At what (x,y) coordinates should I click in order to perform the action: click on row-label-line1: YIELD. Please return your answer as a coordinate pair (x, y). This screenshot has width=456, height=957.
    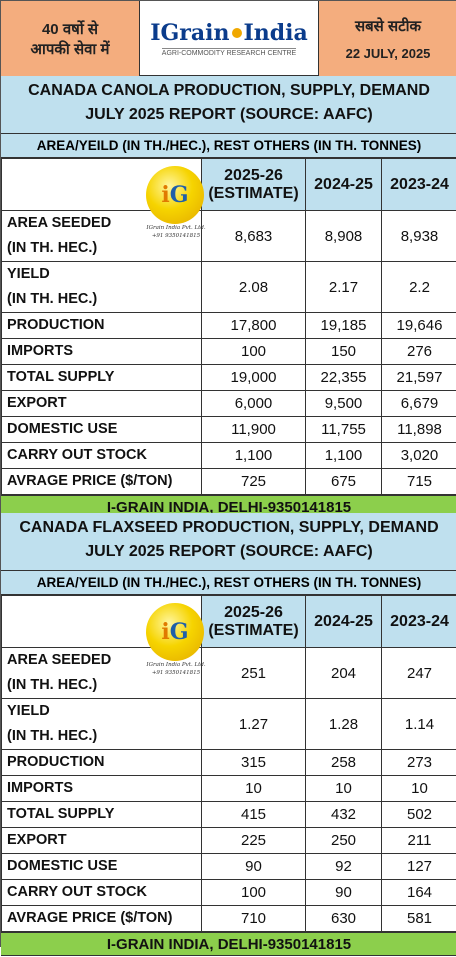
    Looking at the image, I should click on (104, 711).